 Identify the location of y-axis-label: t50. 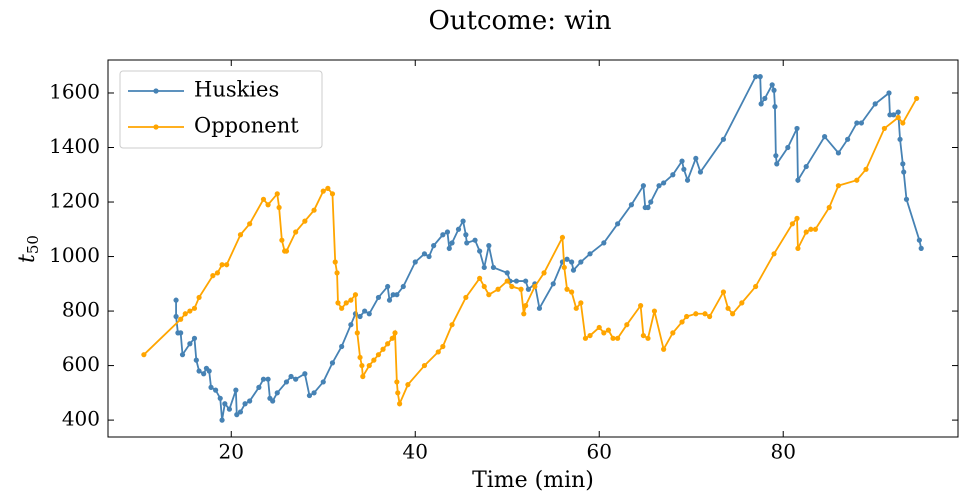
(28, 249).